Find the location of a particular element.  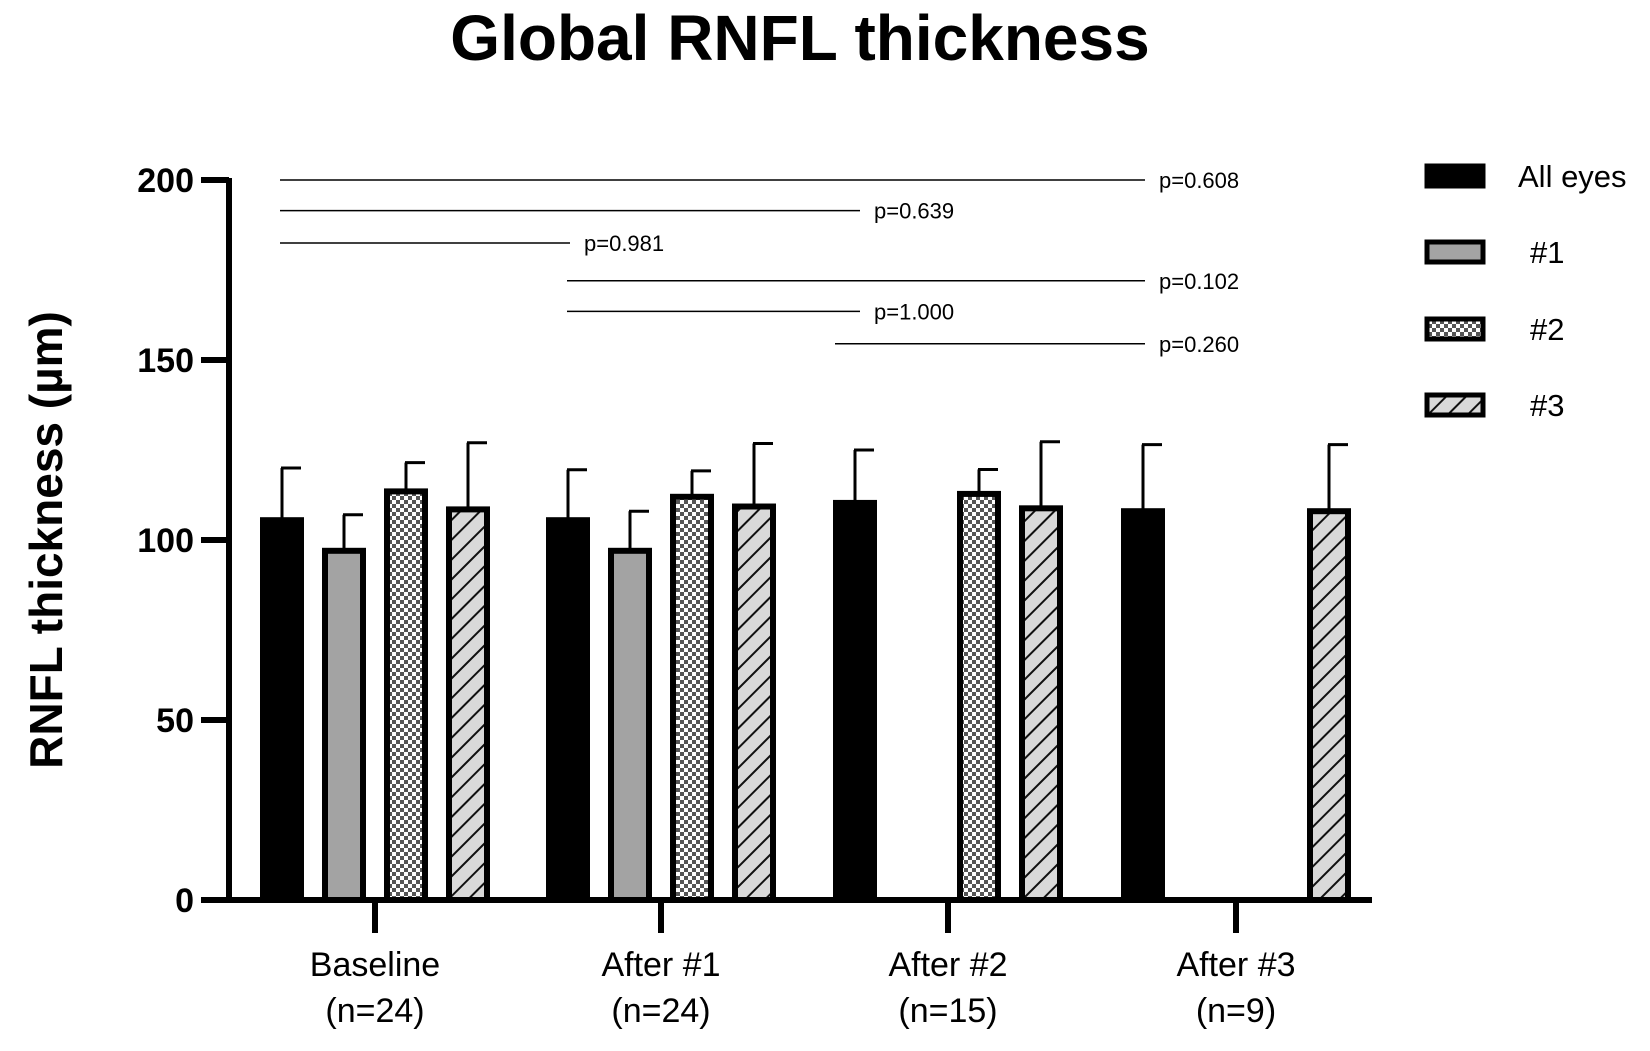

y-axis-label: RNFL thickness (µm) is located at coordinates (46, 540).